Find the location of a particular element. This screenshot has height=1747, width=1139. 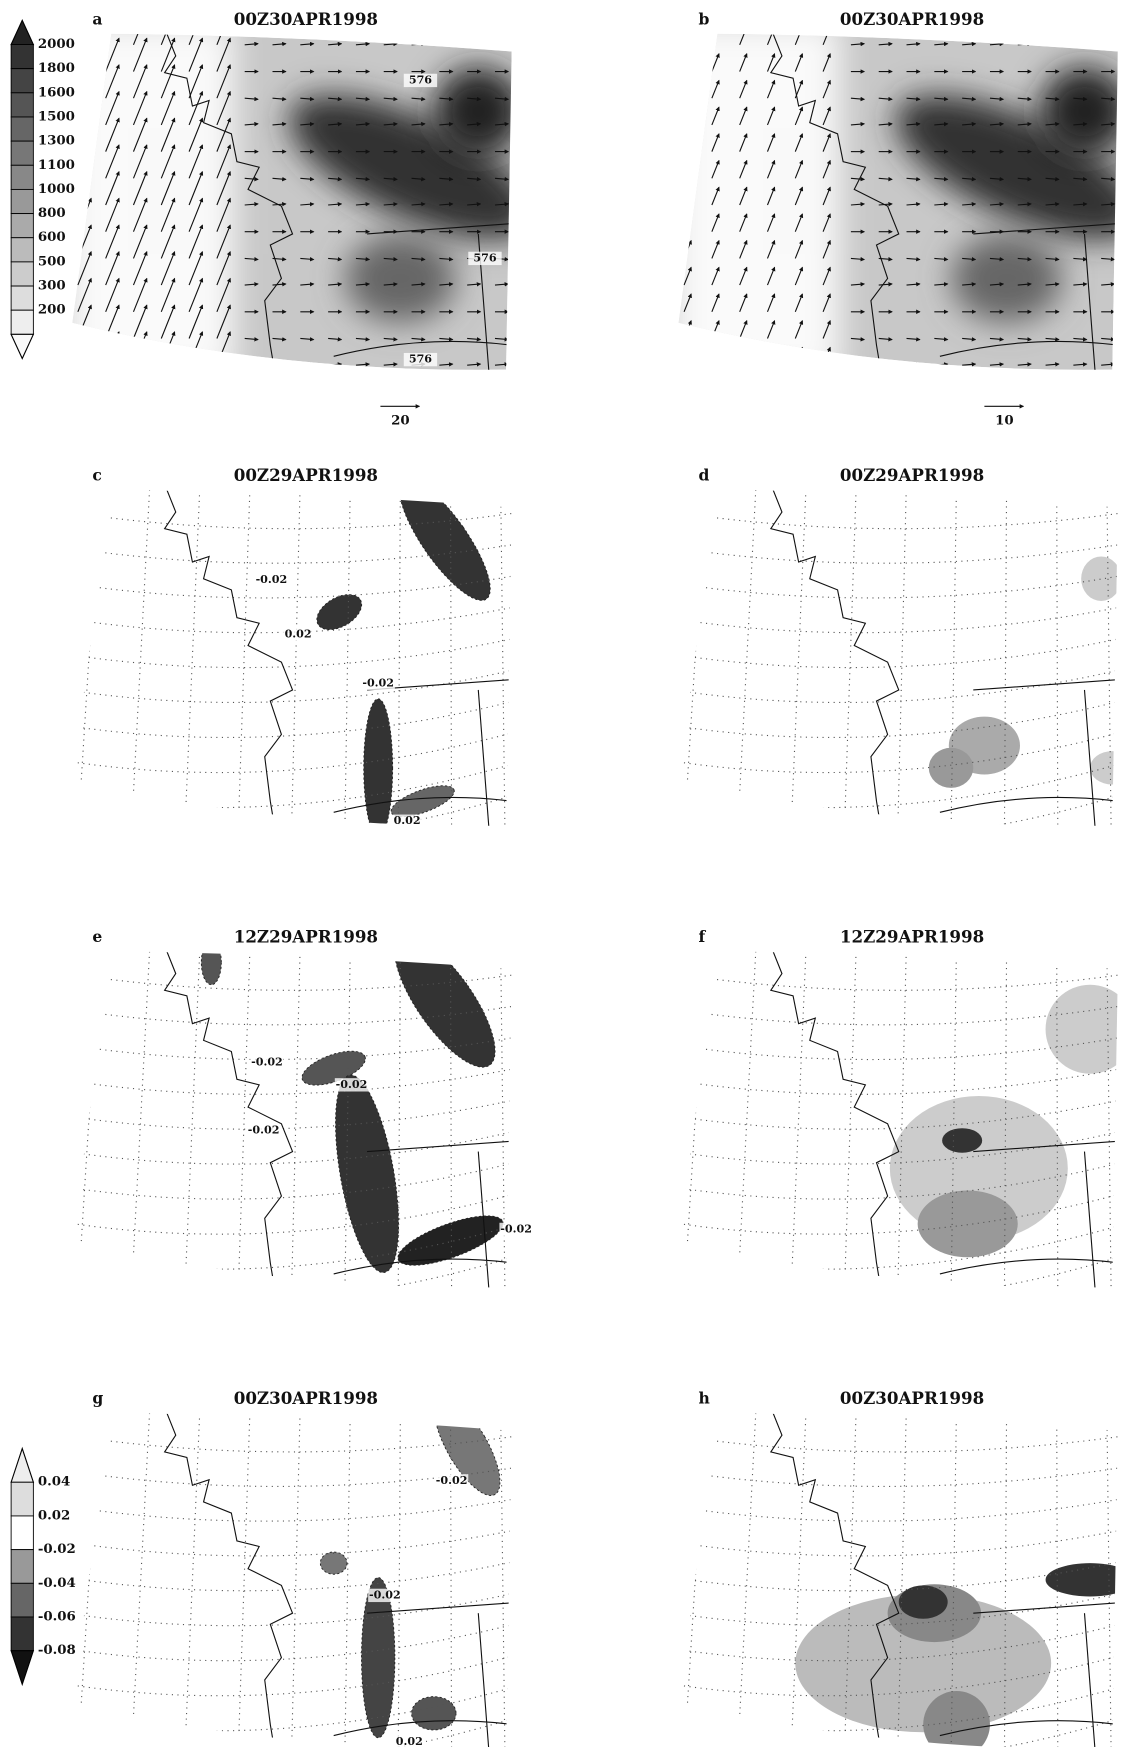

contour-label: 0.02 is located at coordinates (409, 1741).